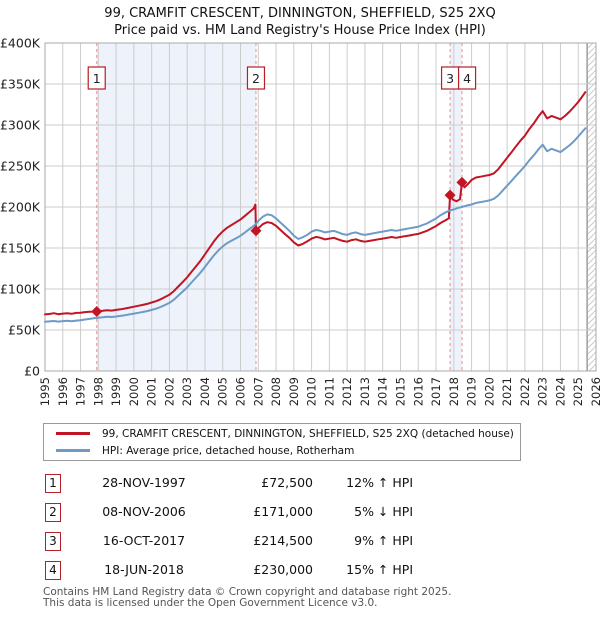 The image size is (600, 620). I want to click on x-axis-label: 2012, so click(347, 391).